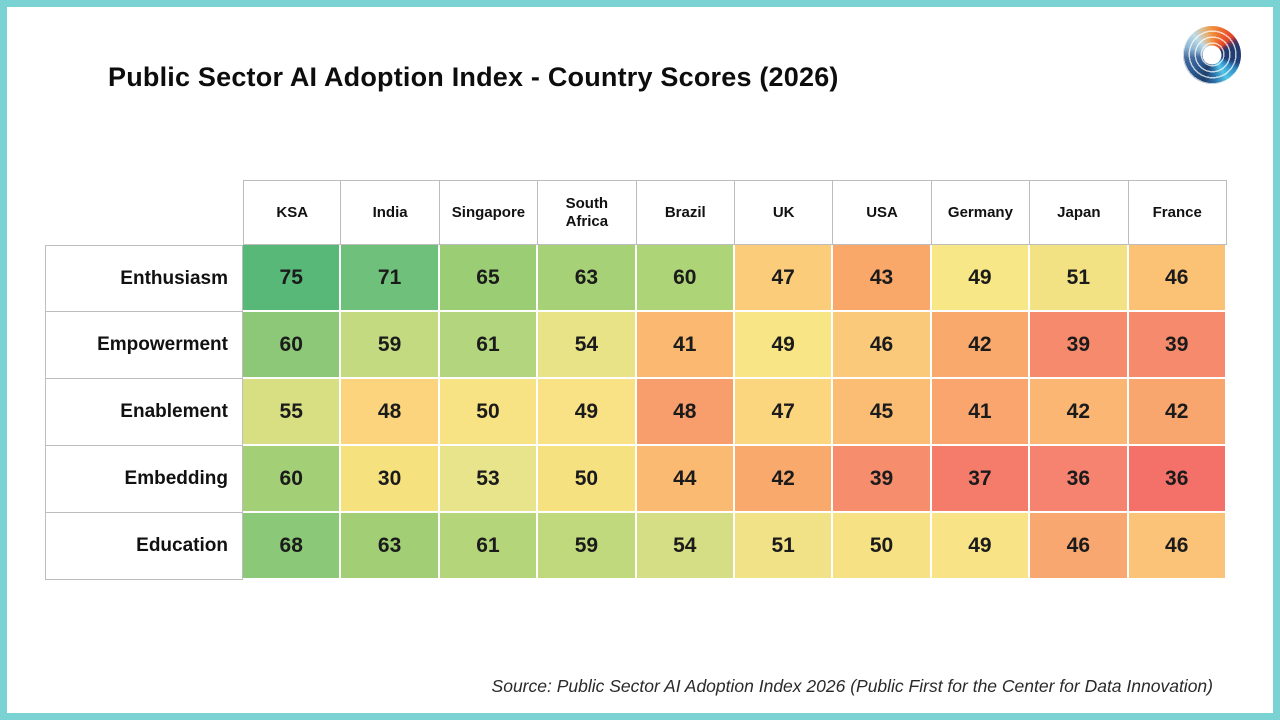  I want to click on public-first-logo-icon, so click(1212, 55).